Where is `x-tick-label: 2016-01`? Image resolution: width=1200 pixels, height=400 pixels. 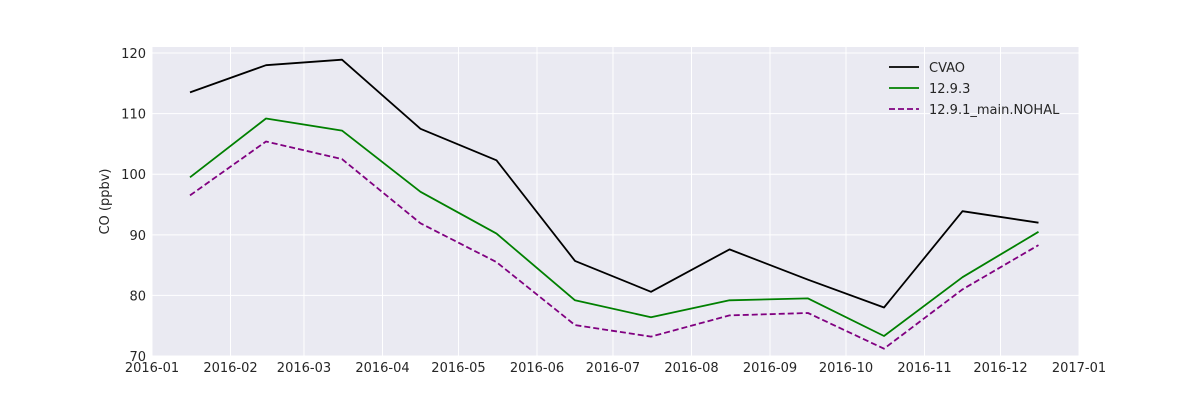 x-tick-label: 2016-01 is located at coordinates (152, 368).